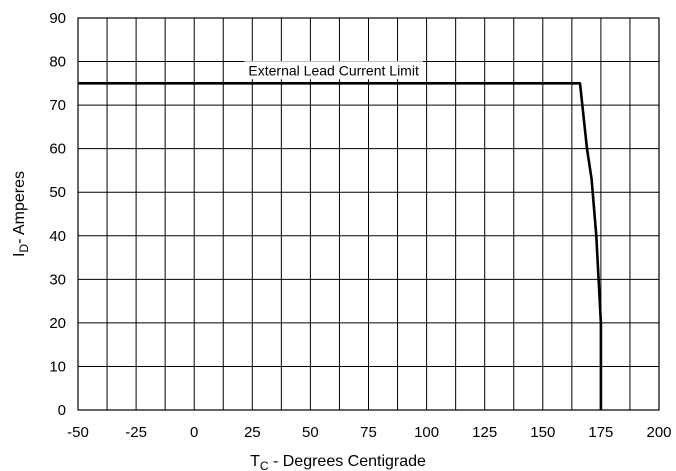  I want to click on x-tick-label: 25, so click(252, 432).